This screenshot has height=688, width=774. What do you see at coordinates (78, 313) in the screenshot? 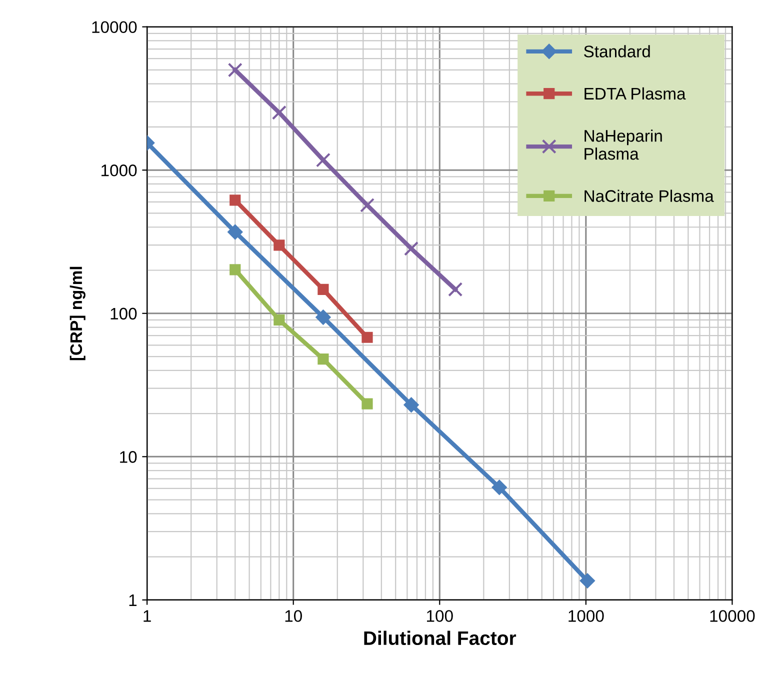
I see `y-axis-title: [CRP] ng/ml` at bounding box center [78, 313].